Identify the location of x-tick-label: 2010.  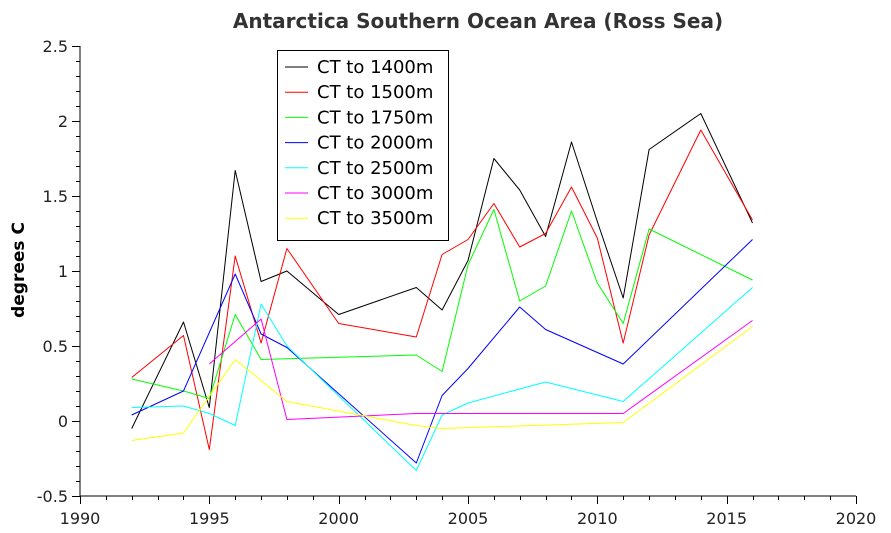
(597, 518).